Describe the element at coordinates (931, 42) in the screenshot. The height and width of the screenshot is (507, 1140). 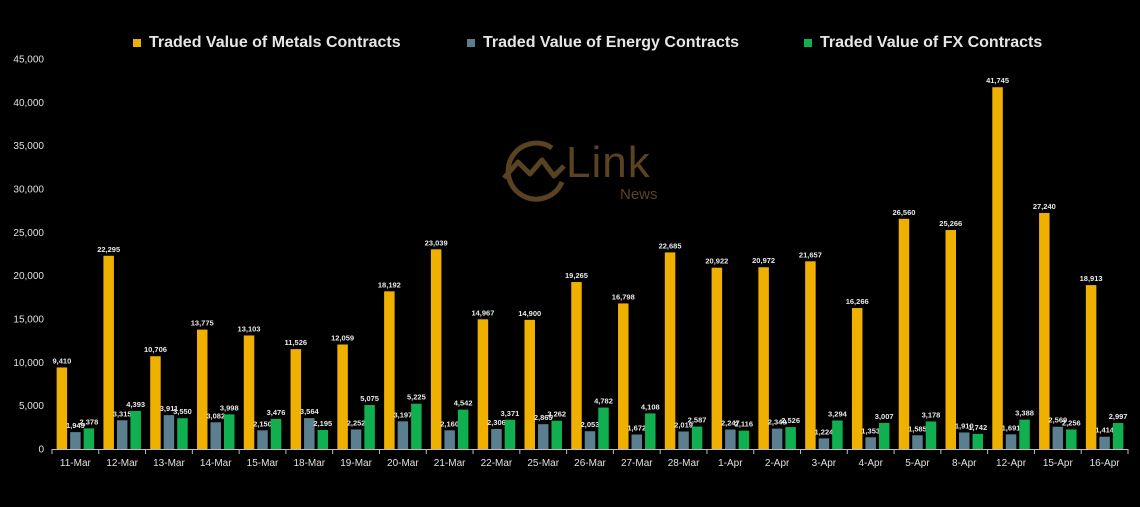
I see `legend-label-fx: Traded Value of FX Contracts` at that location.